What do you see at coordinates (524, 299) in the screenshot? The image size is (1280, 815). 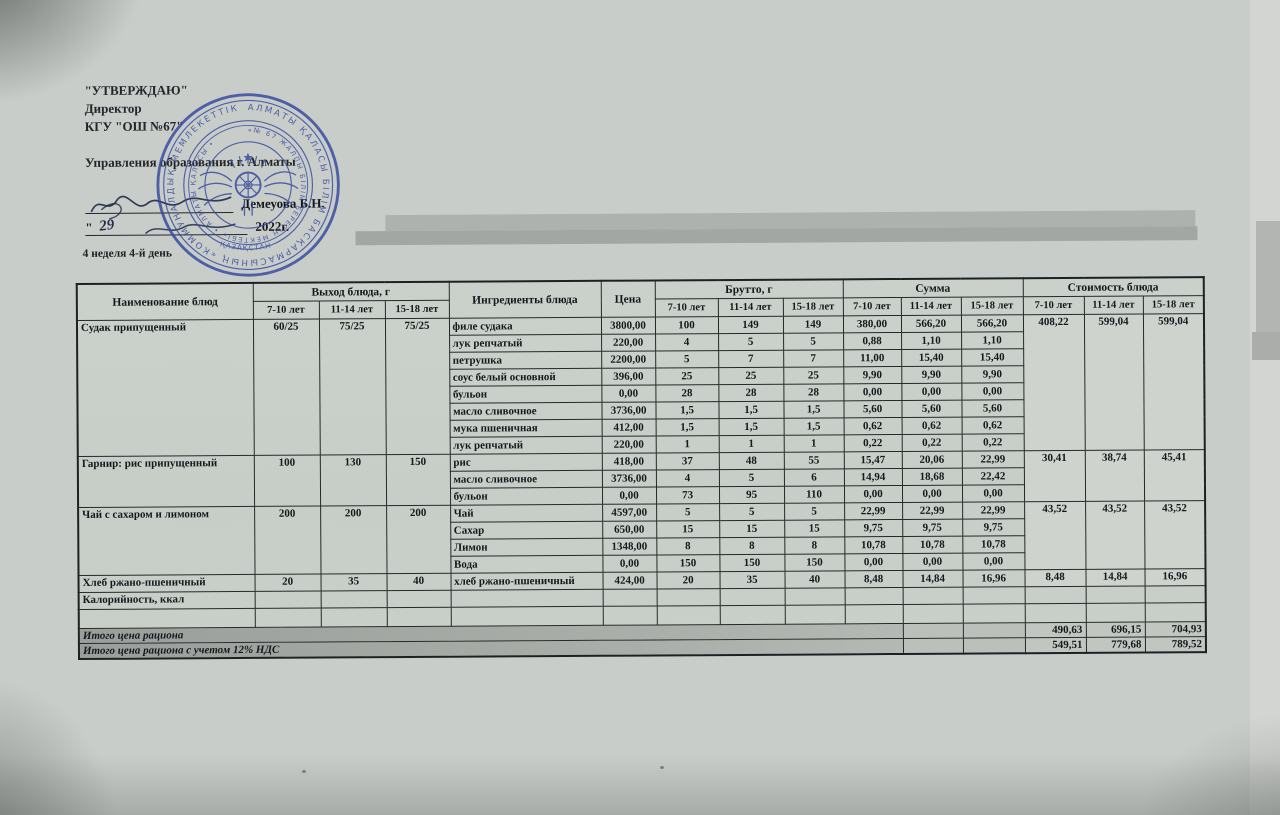 I see `col-header-ingredients: Ингредиенты блюда` at bounding box center [524, 299].